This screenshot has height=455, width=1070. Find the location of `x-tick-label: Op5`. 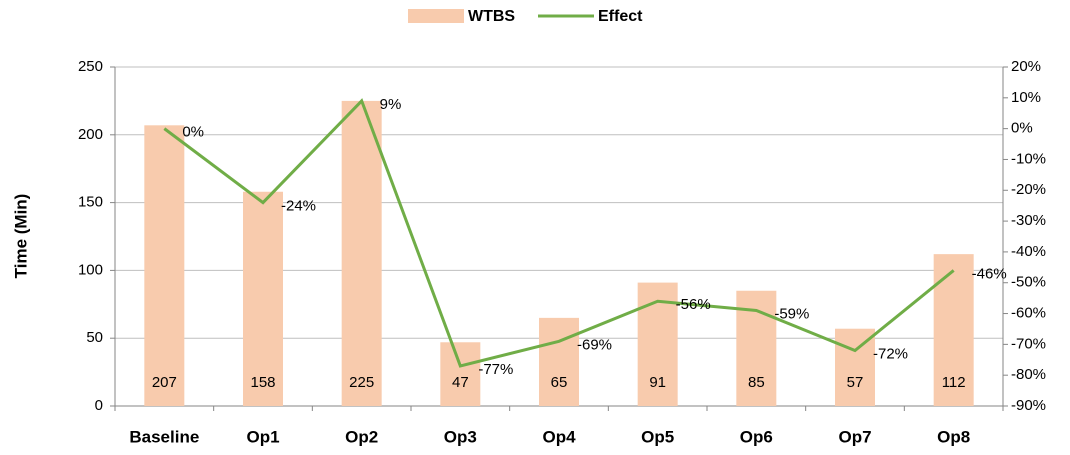

x-tick-label: Op5 is located at coordinates (657, 436).